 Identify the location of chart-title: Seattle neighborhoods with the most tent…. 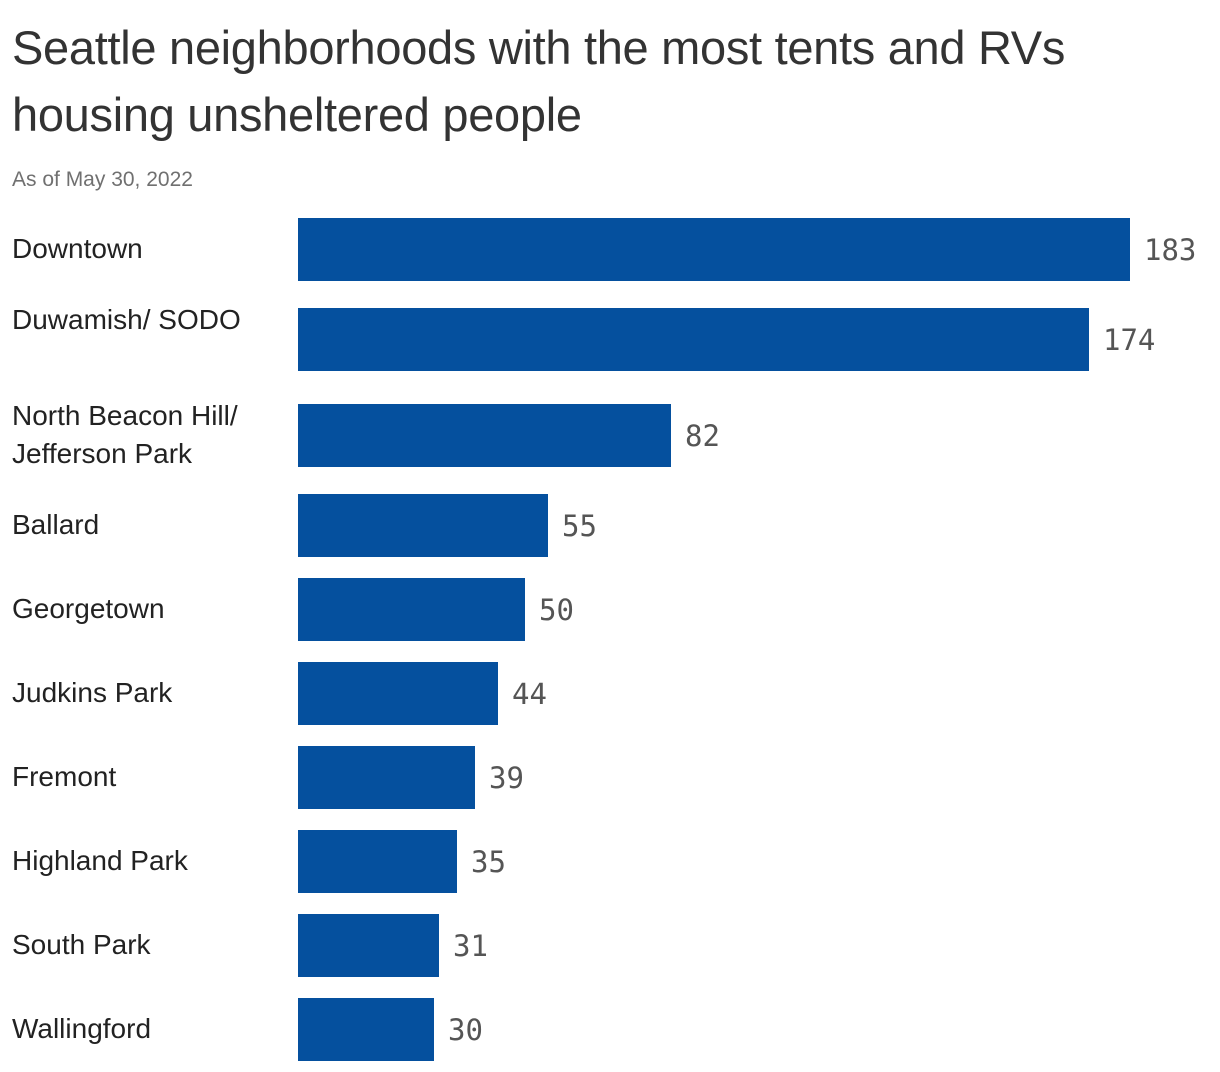
(539, 81).